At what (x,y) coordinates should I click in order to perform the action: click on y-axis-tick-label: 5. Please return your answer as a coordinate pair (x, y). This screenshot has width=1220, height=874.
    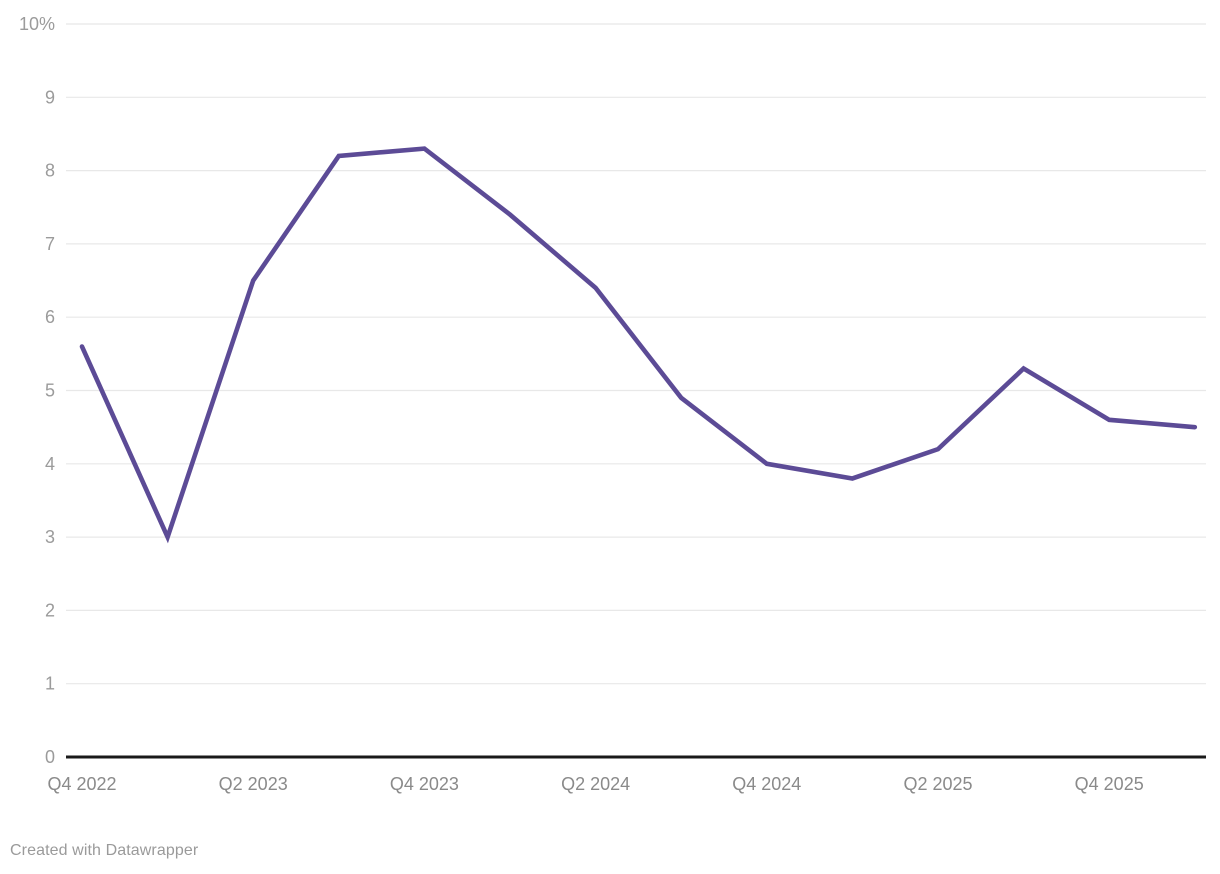
    Looking at the image, I should click on (50, 391).